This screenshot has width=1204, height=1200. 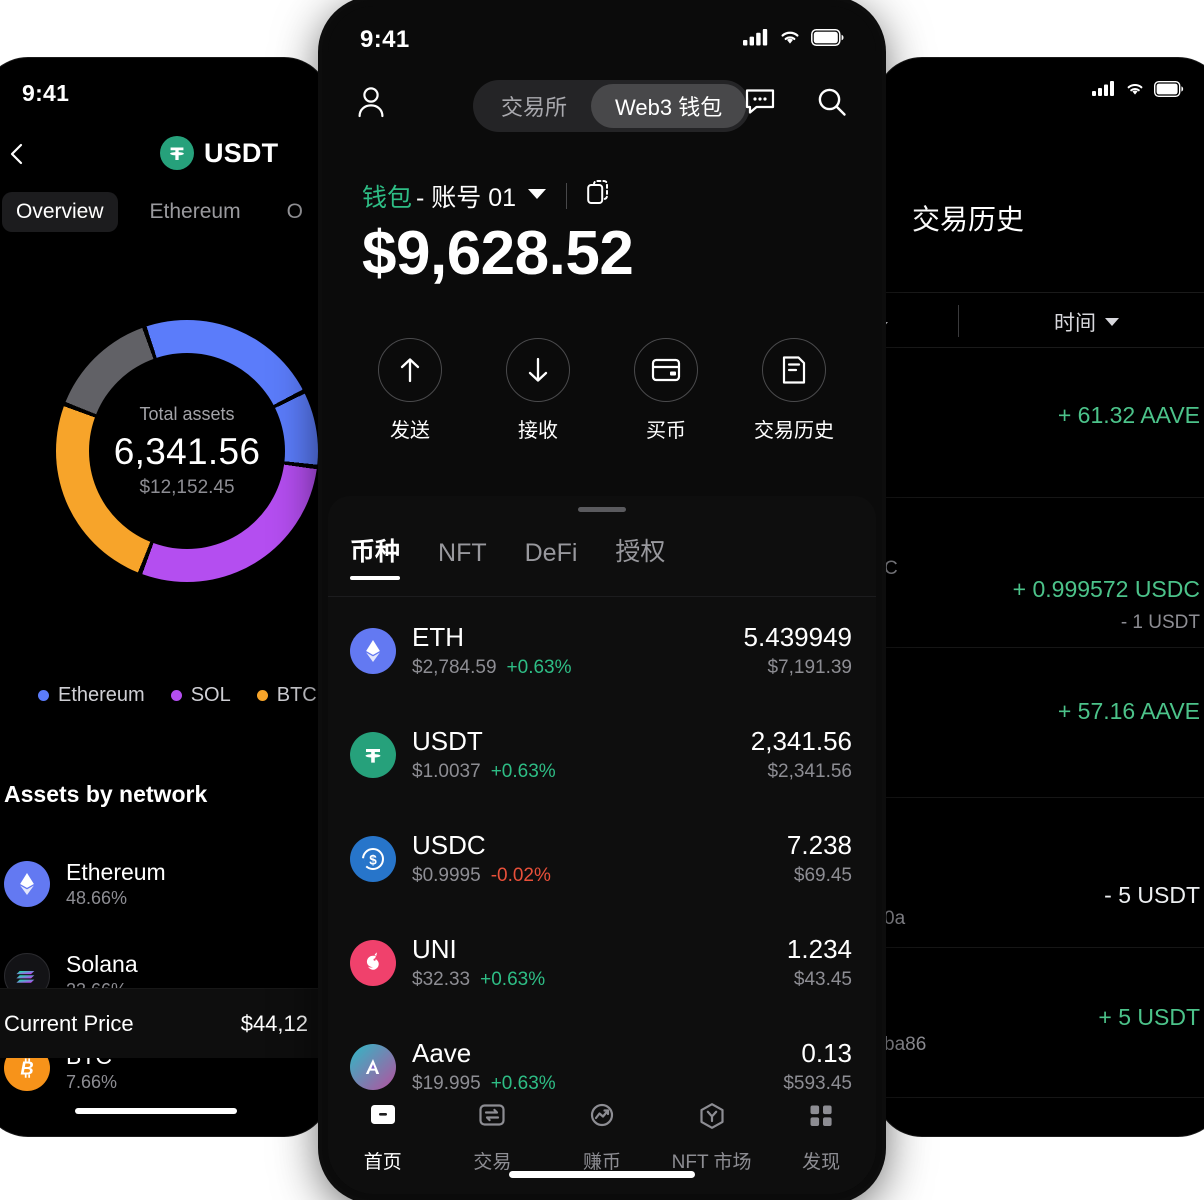 I want to click on list-item: $ USDC $0.9995 -0.02% 7.238 $69.45, so click(x=602, y=859).